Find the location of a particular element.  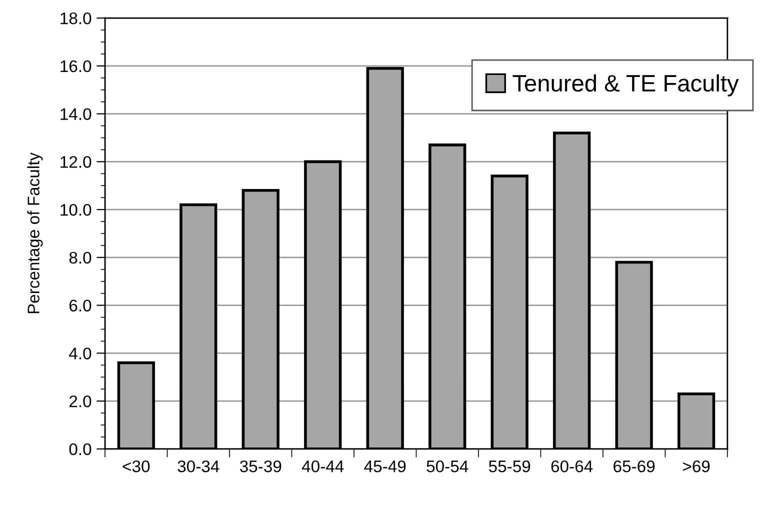

y-tick-label: 8.0 is located at coordinates (80, 258).